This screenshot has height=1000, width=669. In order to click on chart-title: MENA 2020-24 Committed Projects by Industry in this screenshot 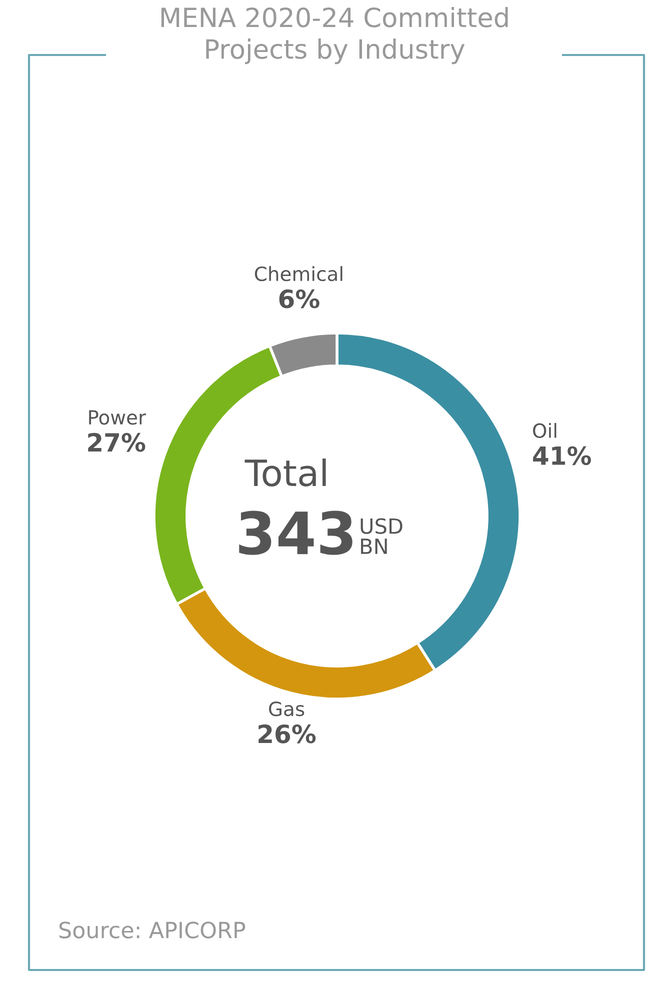, I will do `click(334, 35)`.